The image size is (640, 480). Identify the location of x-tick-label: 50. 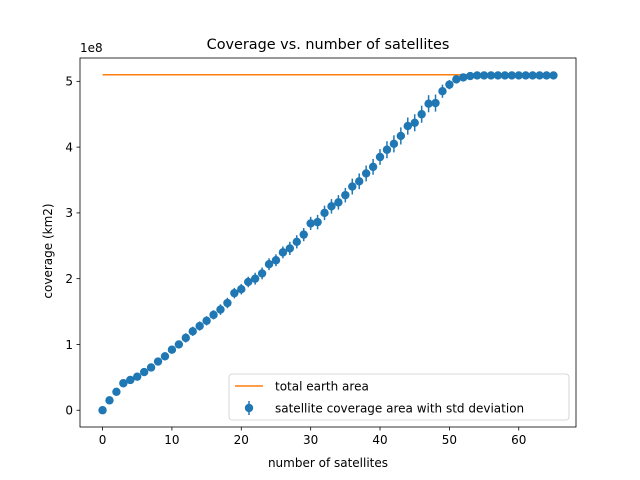
(449, 440).